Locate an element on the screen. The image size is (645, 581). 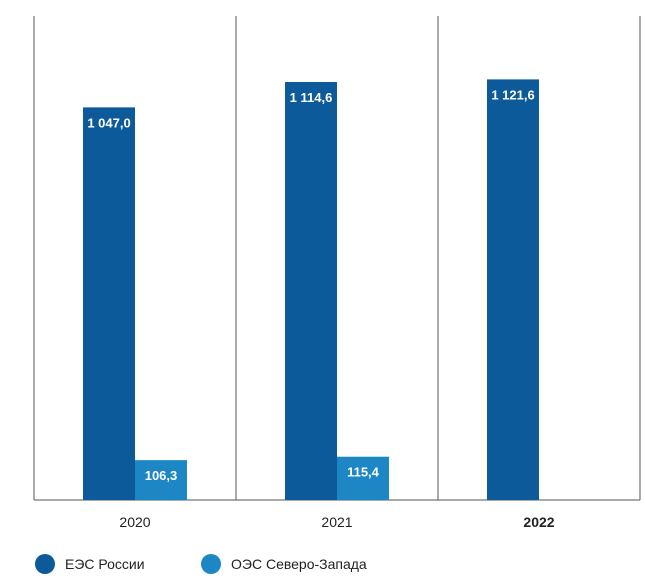
bar-value-label: 115,4 is located at coordinates (363, 472).